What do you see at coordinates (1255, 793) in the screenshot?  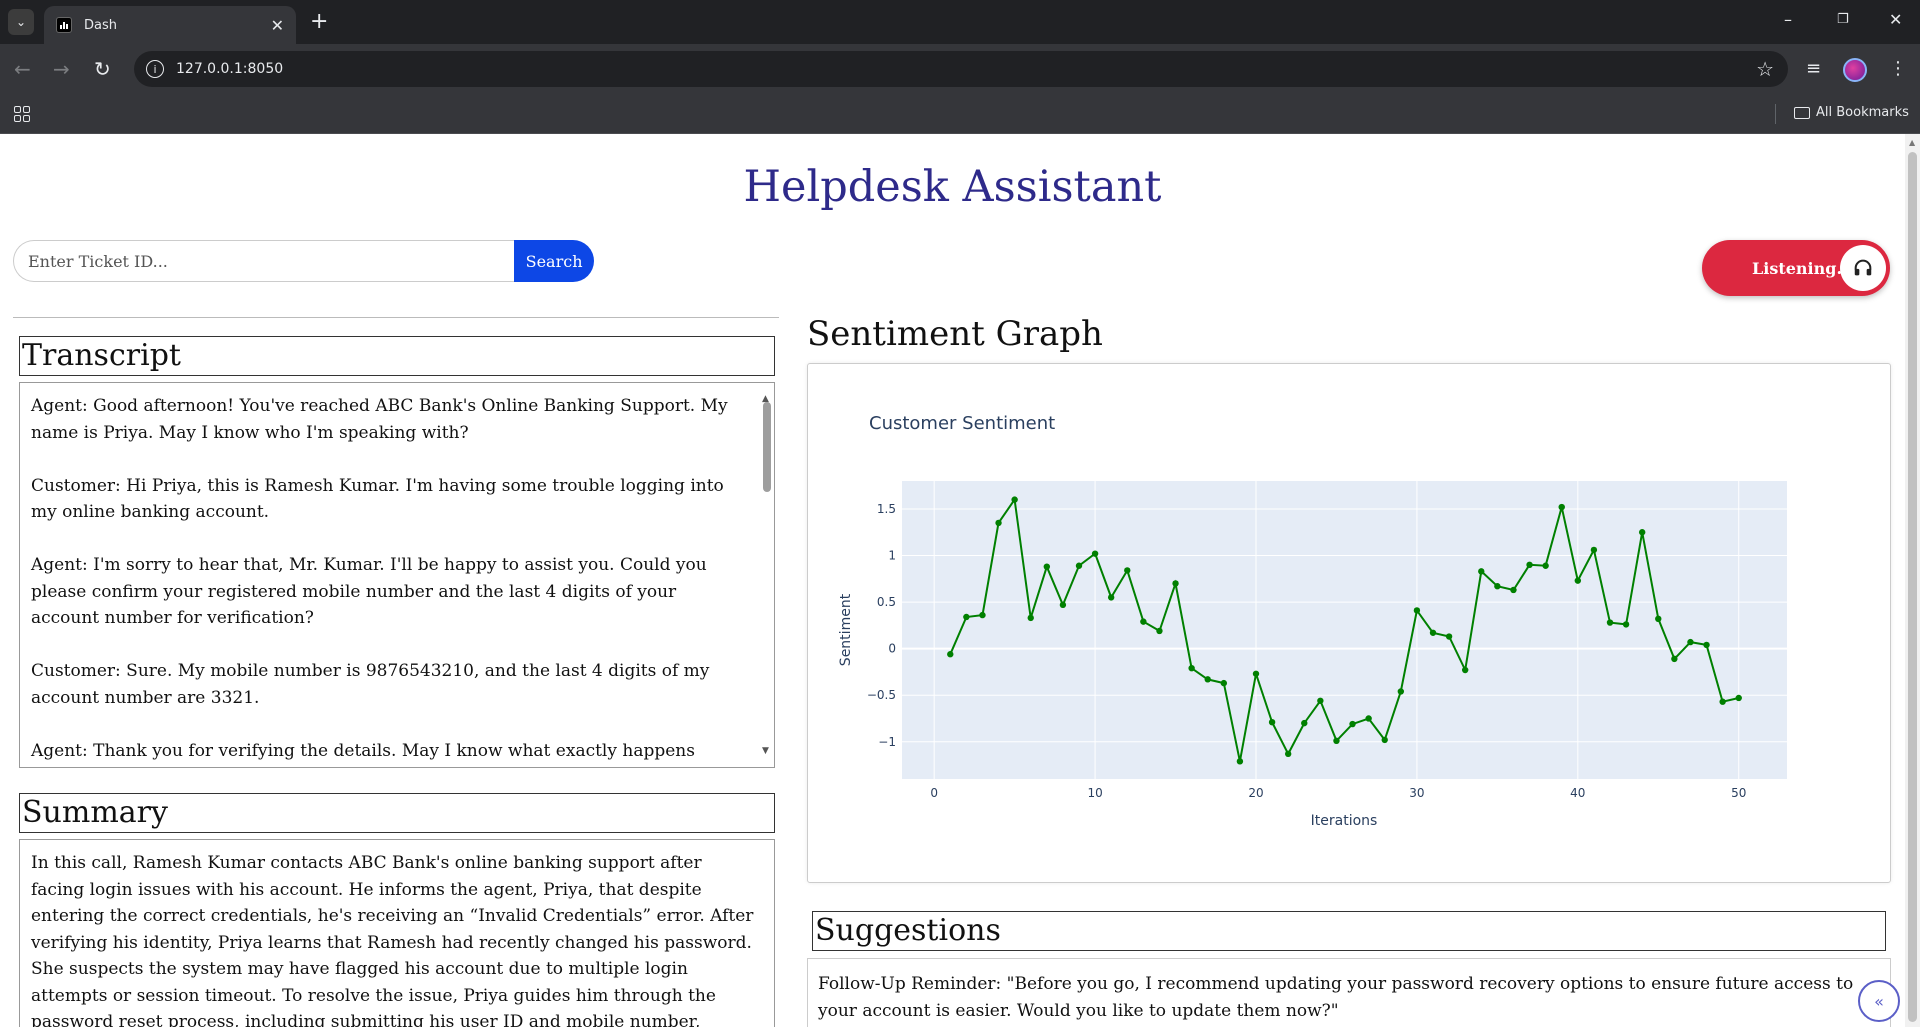 I see `x-tick-label: 20` at bounding box center [1255, 793].